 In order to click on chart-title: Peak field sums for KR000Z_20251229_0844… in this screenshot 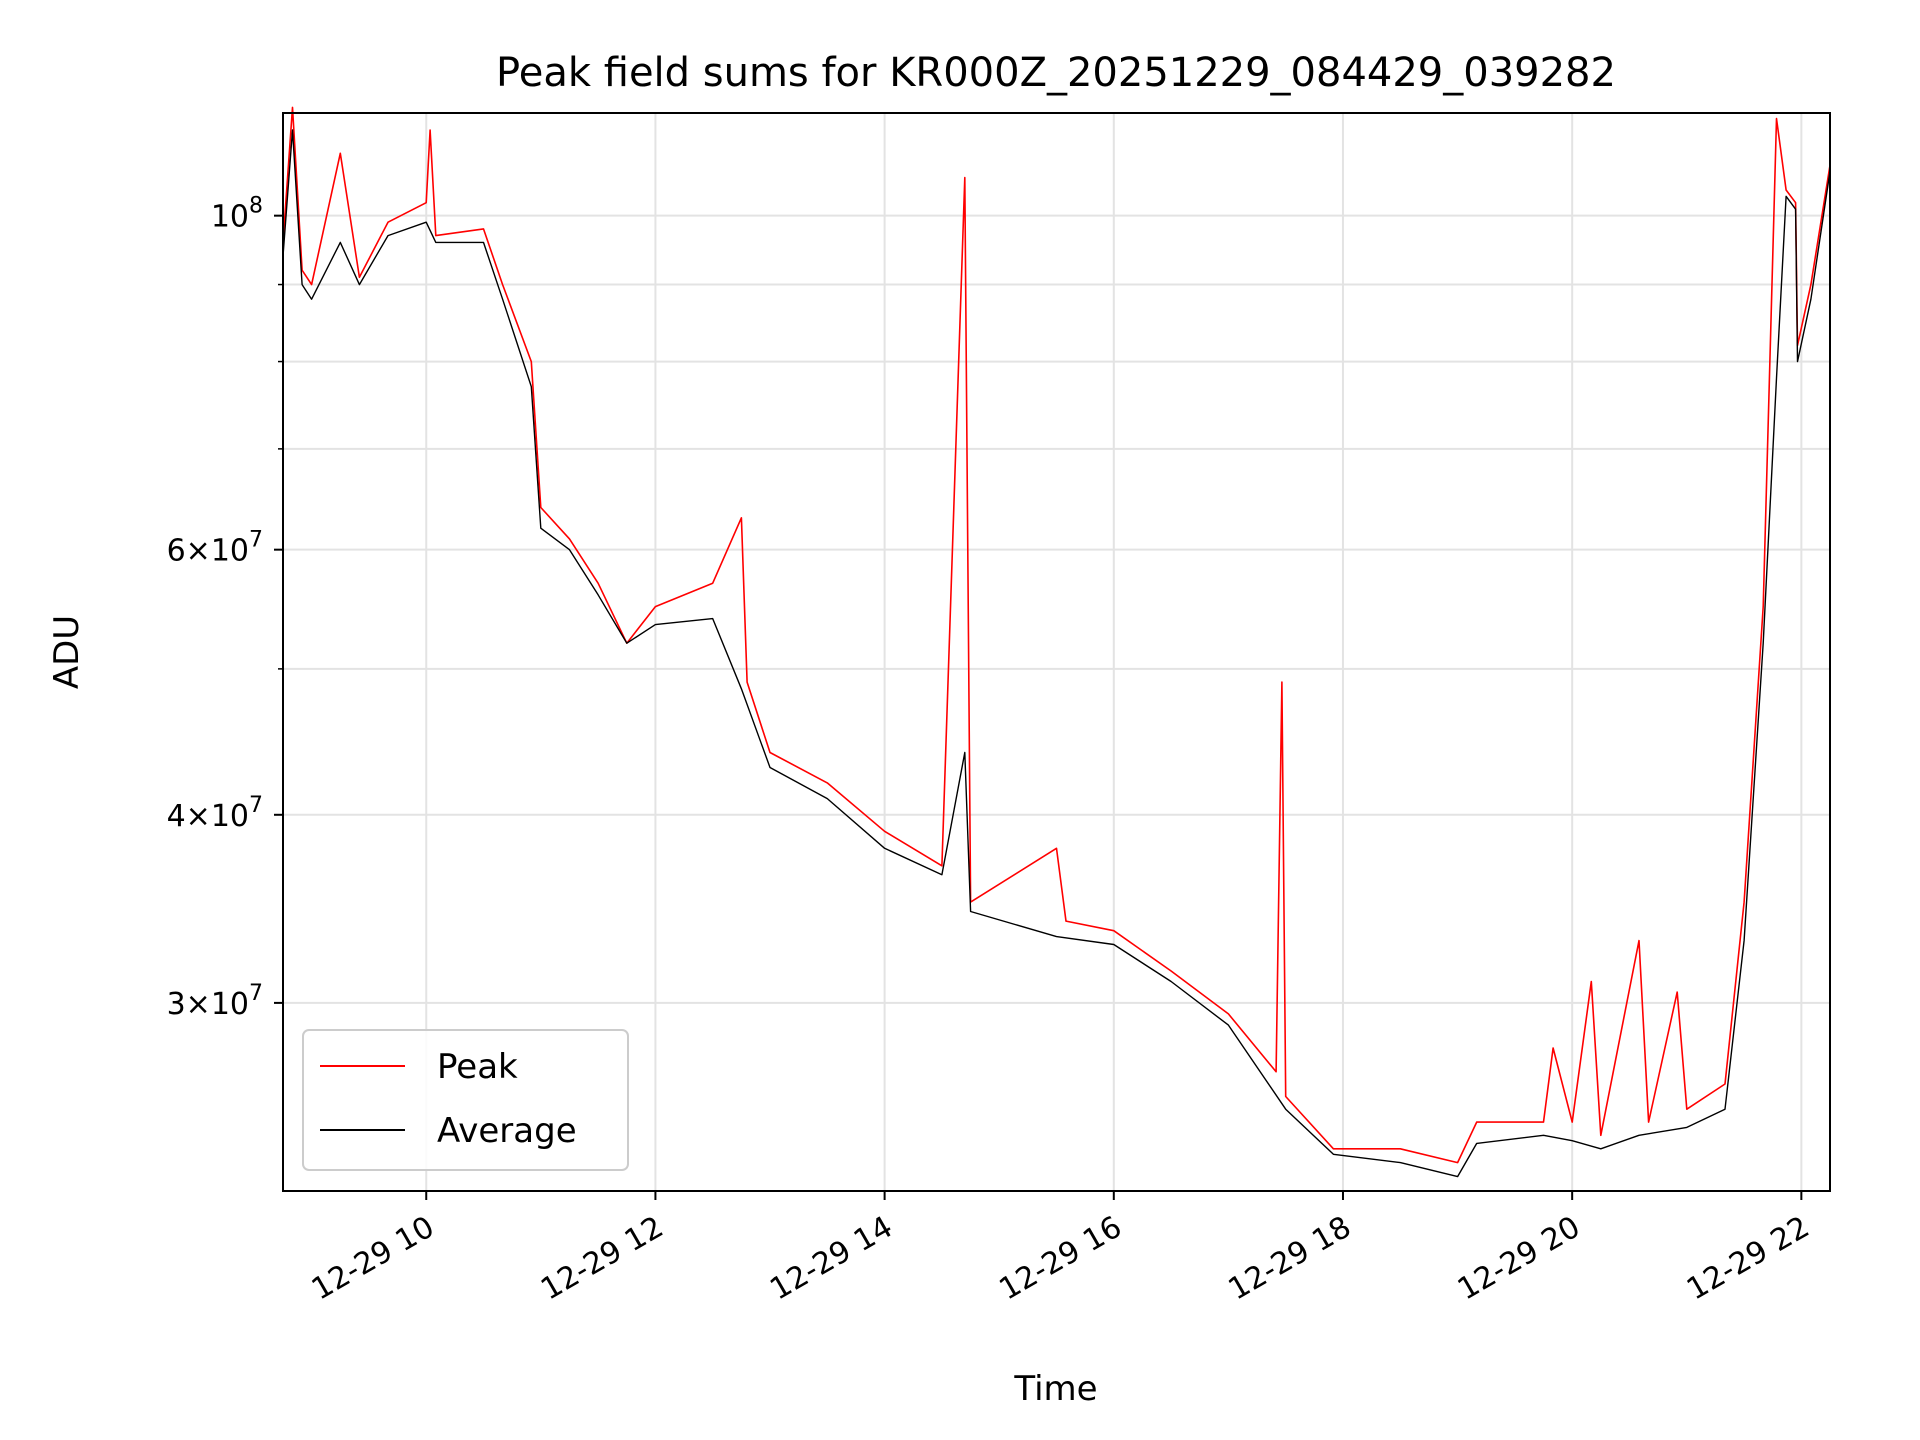, I will do `click(1056, 73)`.